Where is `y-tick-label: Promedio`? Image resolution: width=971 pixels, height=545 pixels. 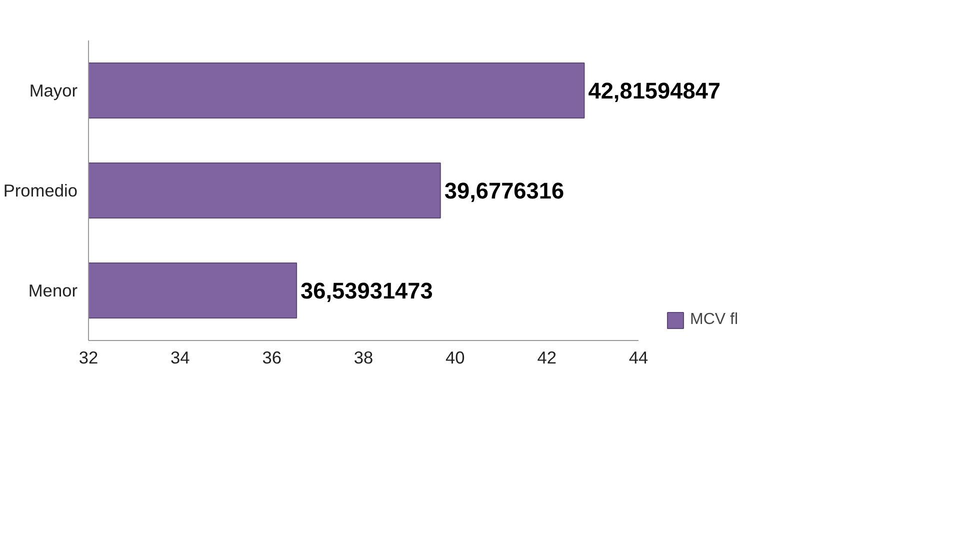 y-tick-label: Promedio is located at coordinates (40, 190).